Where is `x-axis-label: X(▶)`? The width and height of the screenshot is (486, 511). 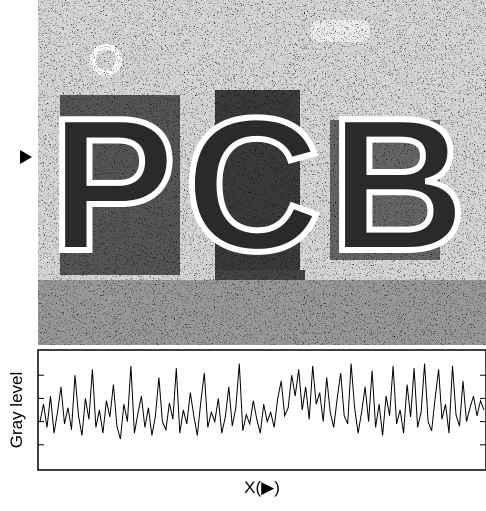 x-axis-label: X(▶) is located at coordinates (262, 487).